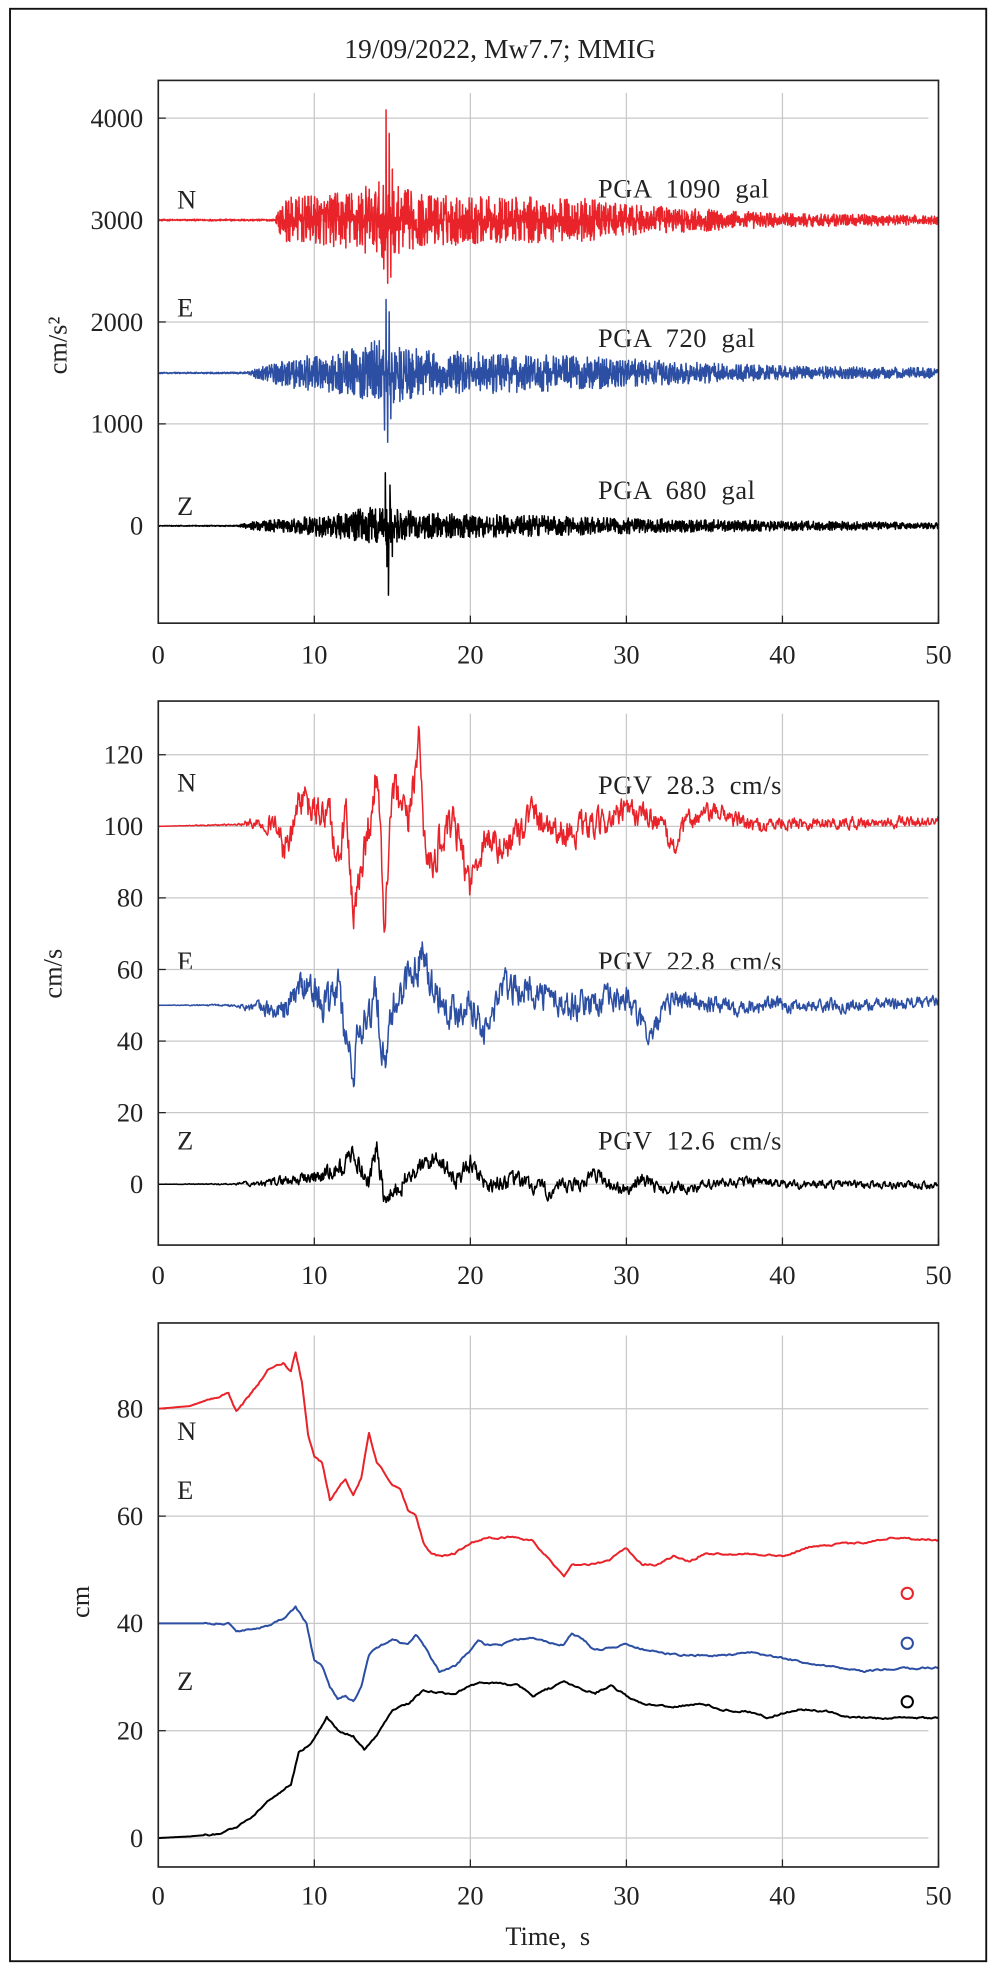  Describe the element at coordinates (549, 1172) in the screenshot. I see `trace-velocity-Z` at that location.